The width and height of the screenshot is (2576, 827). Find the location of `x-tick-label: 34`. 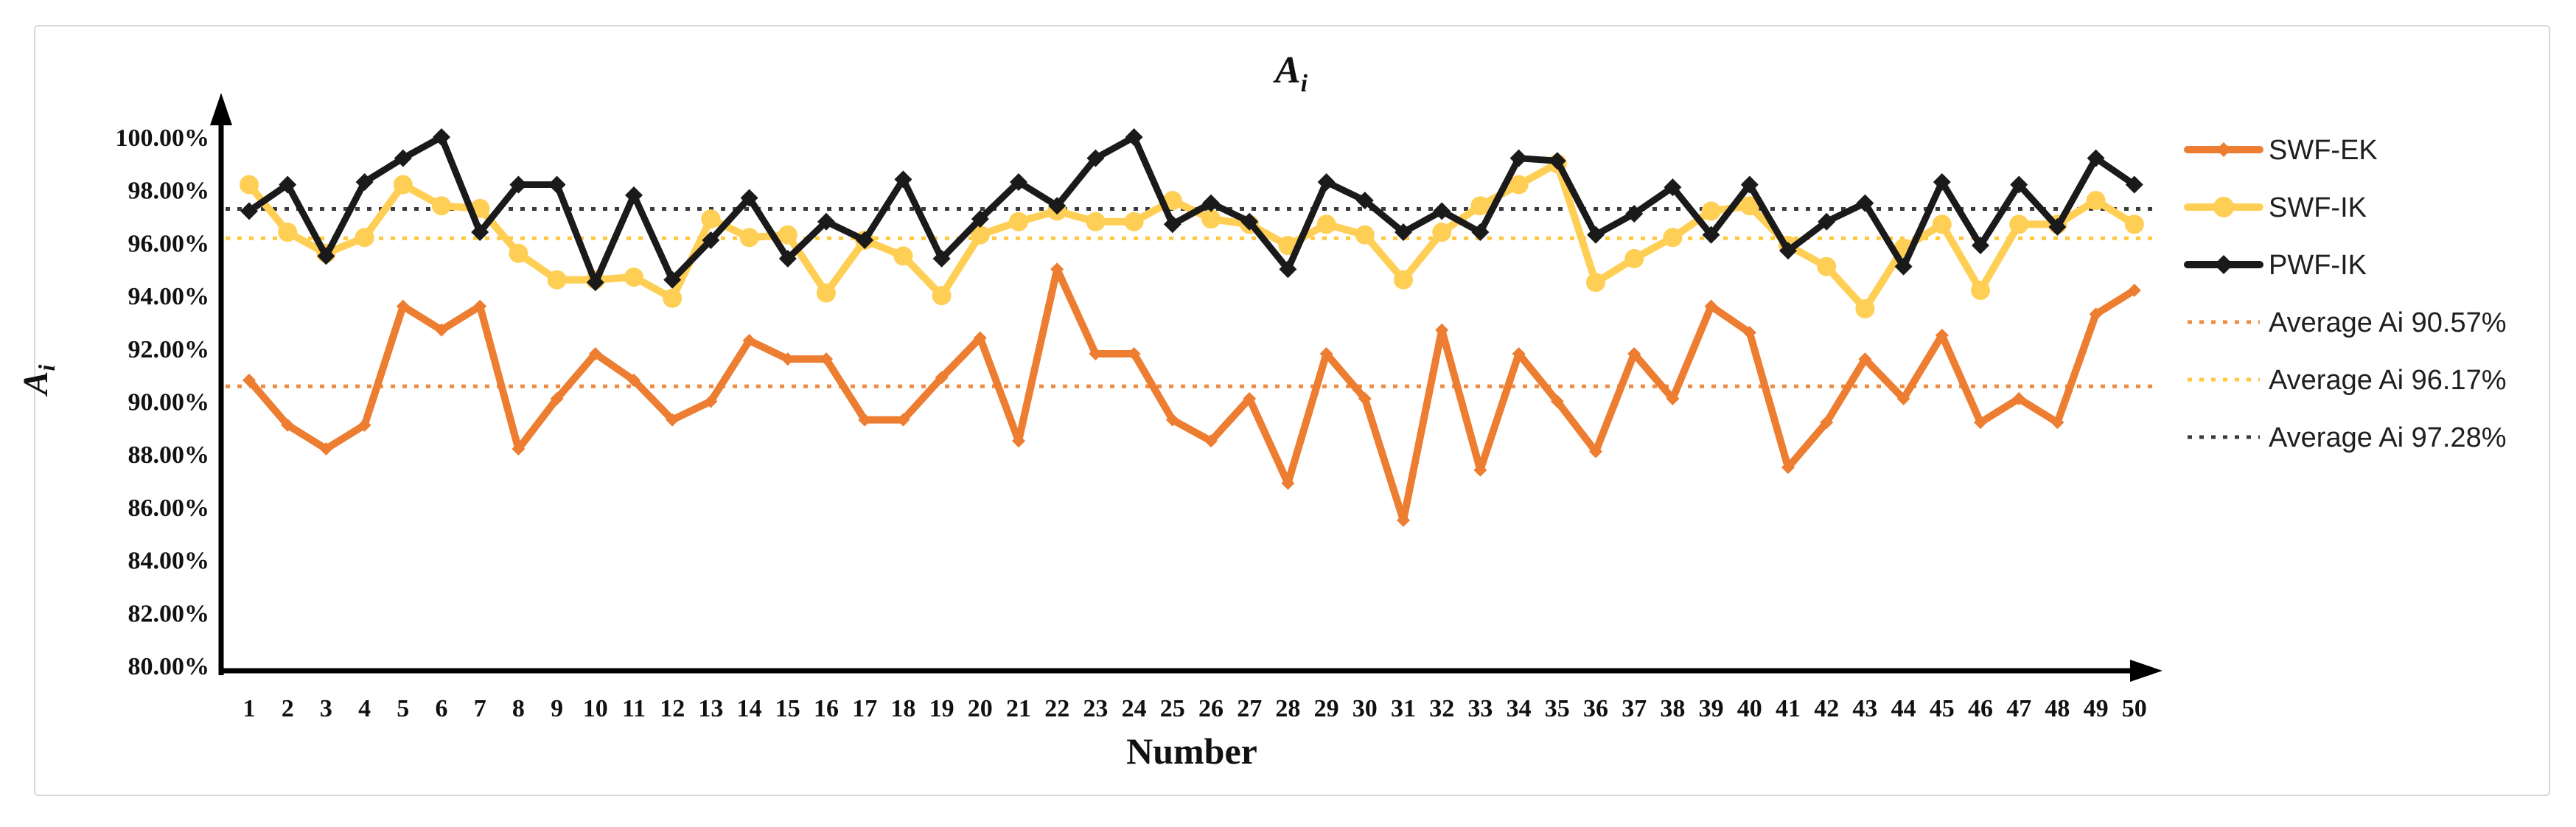

x-tick-label: 34 is located at coordinates (1520, 708).